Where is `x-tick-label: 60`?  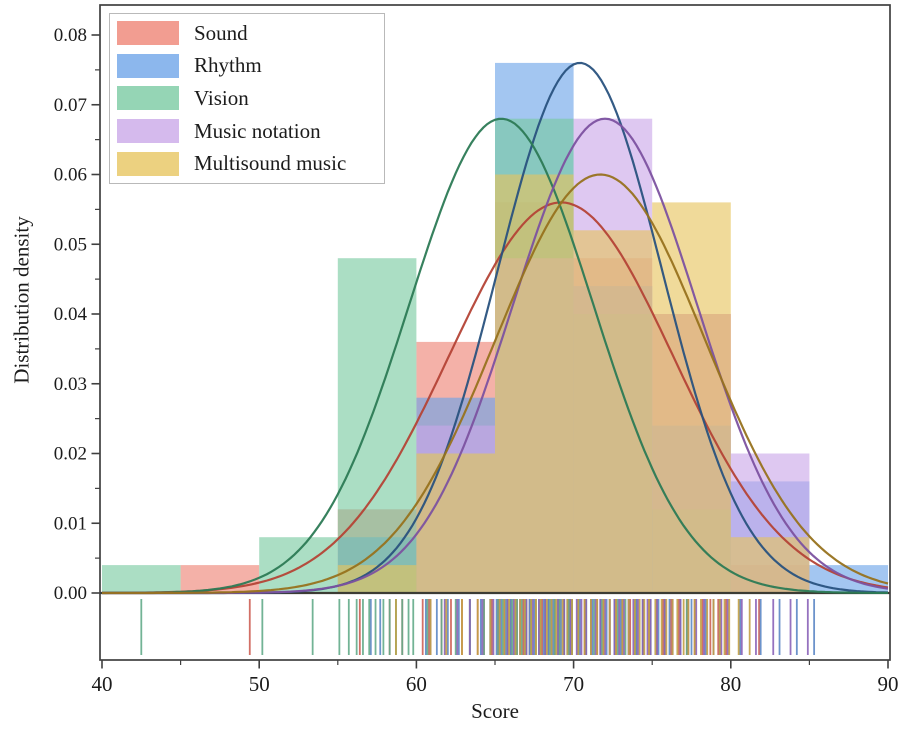
x-tick-label: 60 is located at coordinates (416, 684).